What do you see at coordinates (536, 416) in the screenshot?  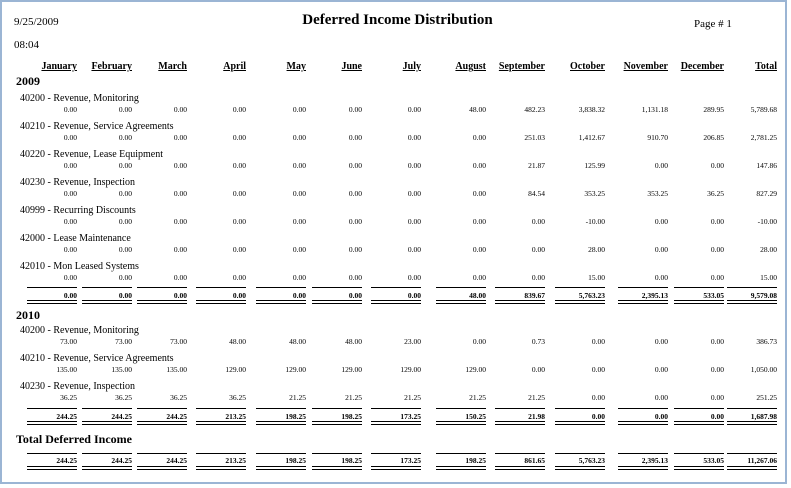 I see `year-total-cell: 21.98` at bounding box center [536, 416].